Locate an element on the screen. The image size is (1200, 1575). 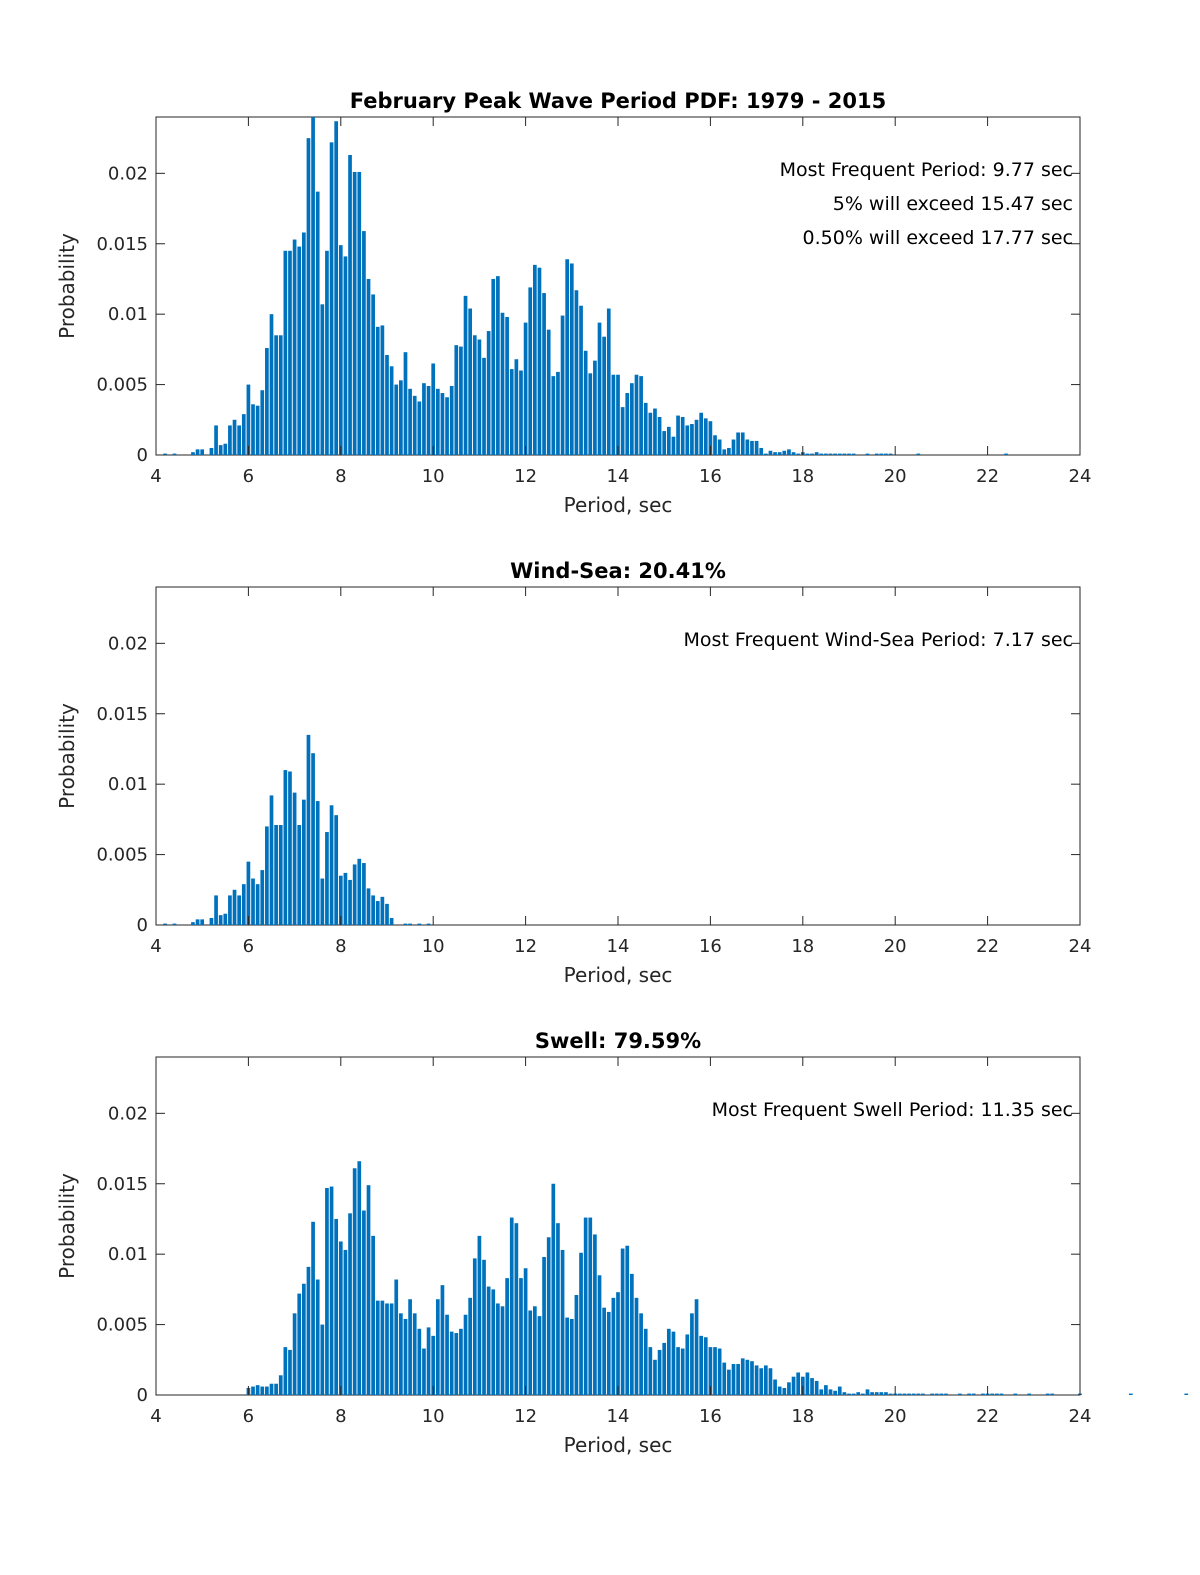
x-tick-label: 12 is located at coordinates (525, 1416).